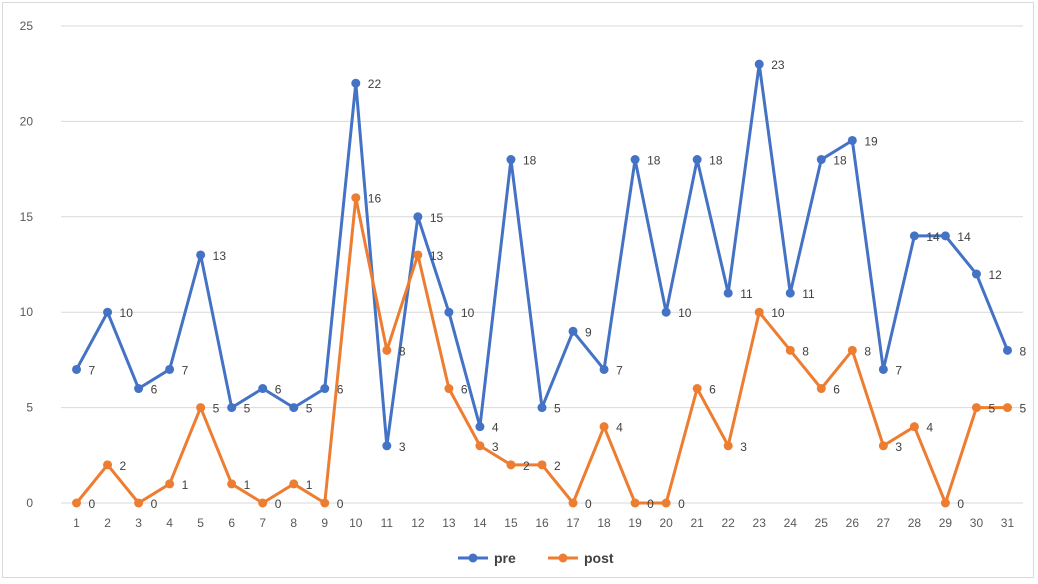  What do you see at coordinates (27, 26) in the screenshot?
I see `y-tick-label: 25` at bounding box center [27, 26].